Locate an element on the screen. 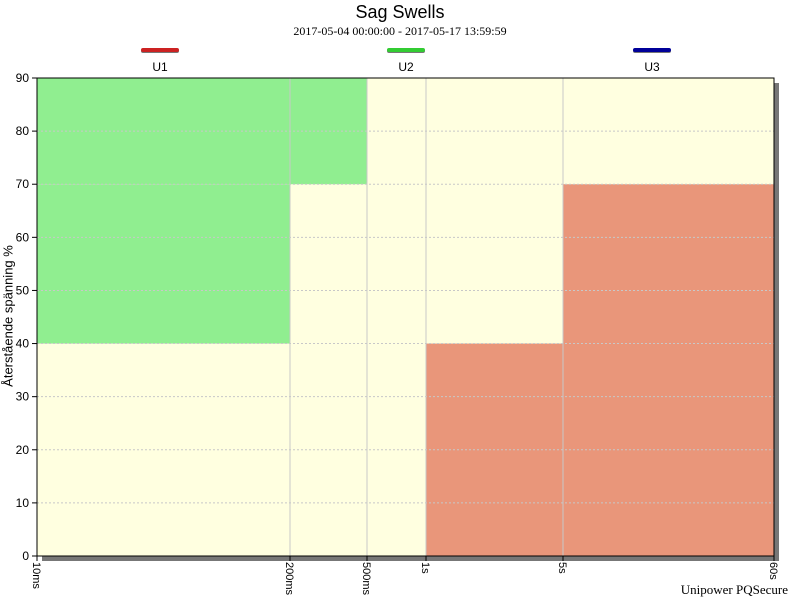  x-tick-label: 200ms is located at coordinates (289, 579).